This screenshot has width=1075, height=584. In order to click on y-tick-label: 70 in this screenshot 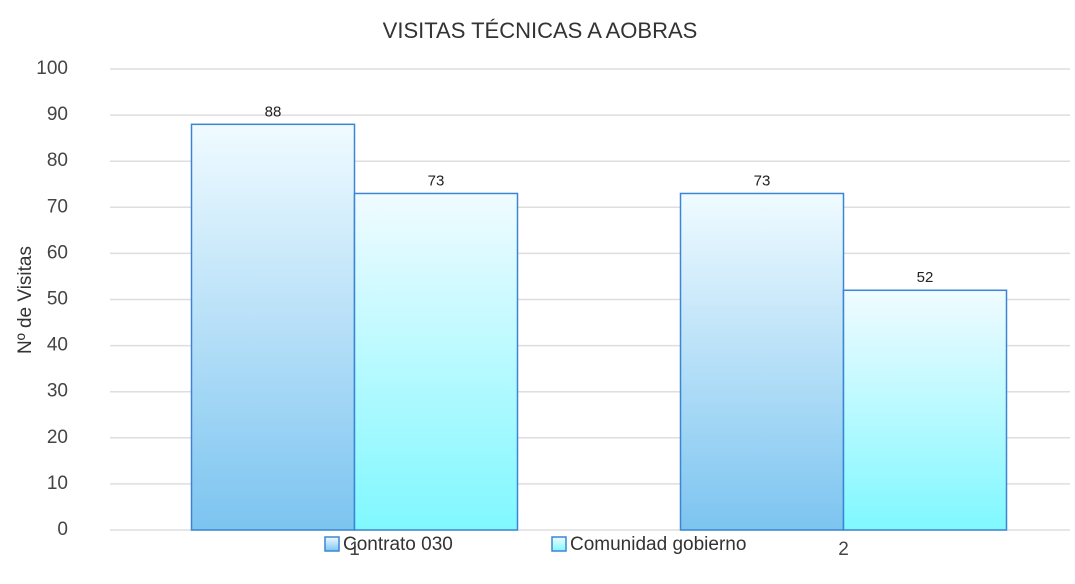, I will do `click(57, 206)`.